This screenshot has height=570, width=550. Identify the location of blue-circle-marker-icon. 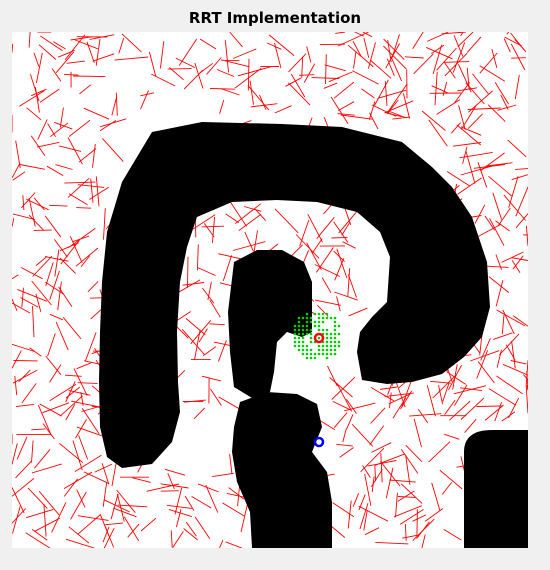
(319, 442).